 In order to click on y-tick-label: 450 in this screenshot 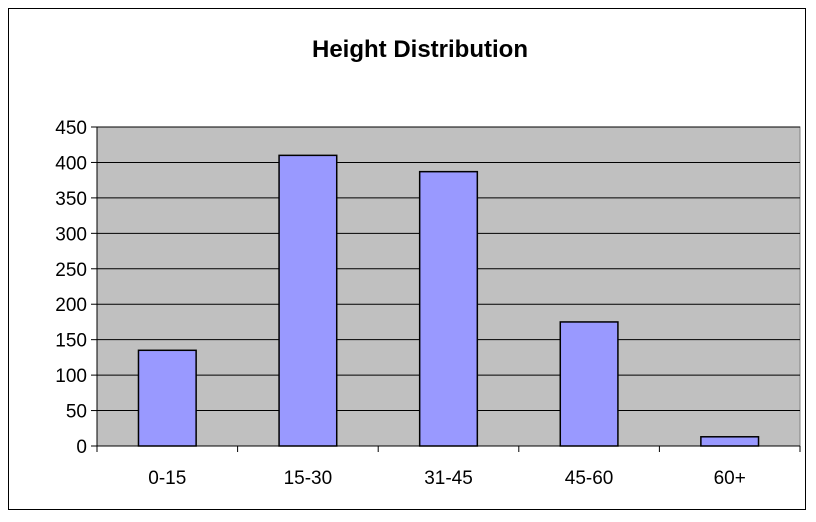, I will do `click(71, 128)`.